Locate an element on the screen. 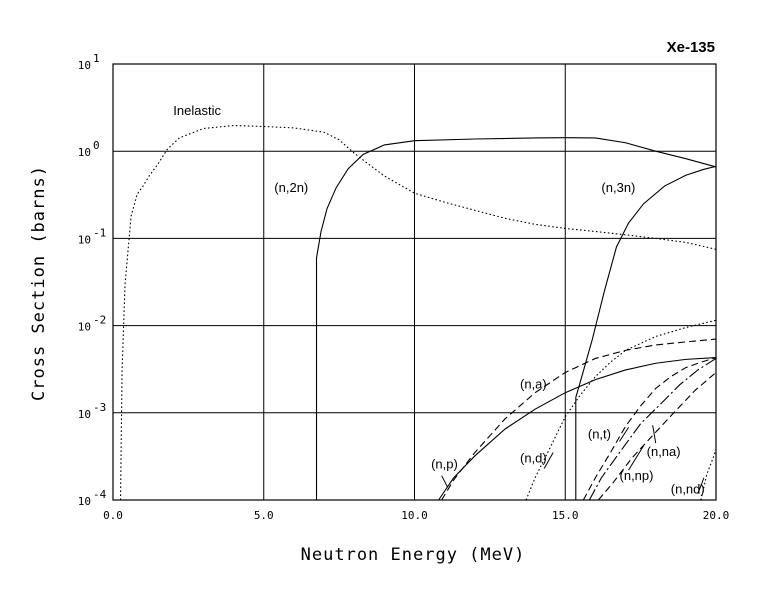 Image resolution: width=779 pixels, height=590 pixels. curve-label: (n,p) is located at coordinates (444, 463).